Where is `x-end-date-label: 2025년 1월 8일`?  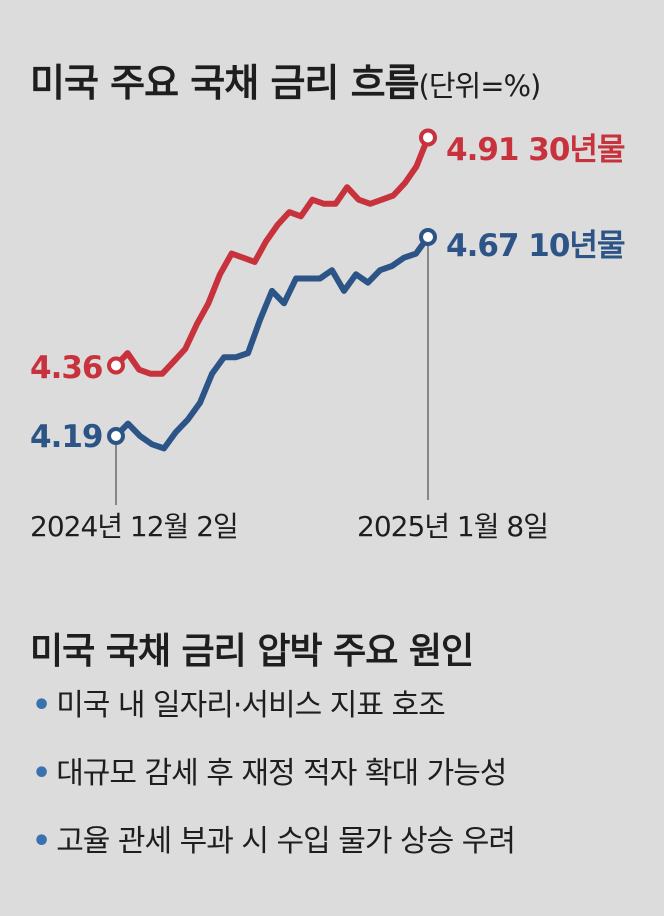
x-end-date-label: 2025년 1월 8일 is located at coordinates (453, 526).